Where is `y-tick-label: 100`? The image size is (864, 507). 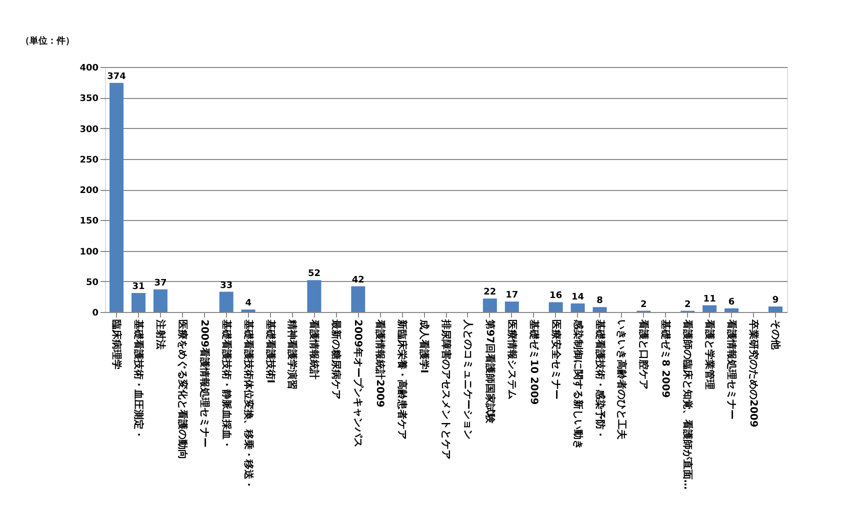 y-tick-label: 100 is located at coordinates (89, 252).